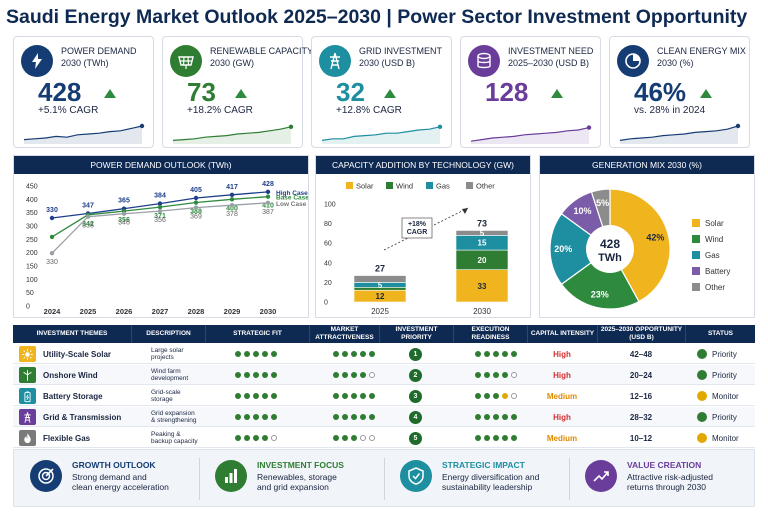 The width and height of the screenshot is (768, 512). I want to click on kpi-label-line: INVESTMENT NEED, so click(551, 51).